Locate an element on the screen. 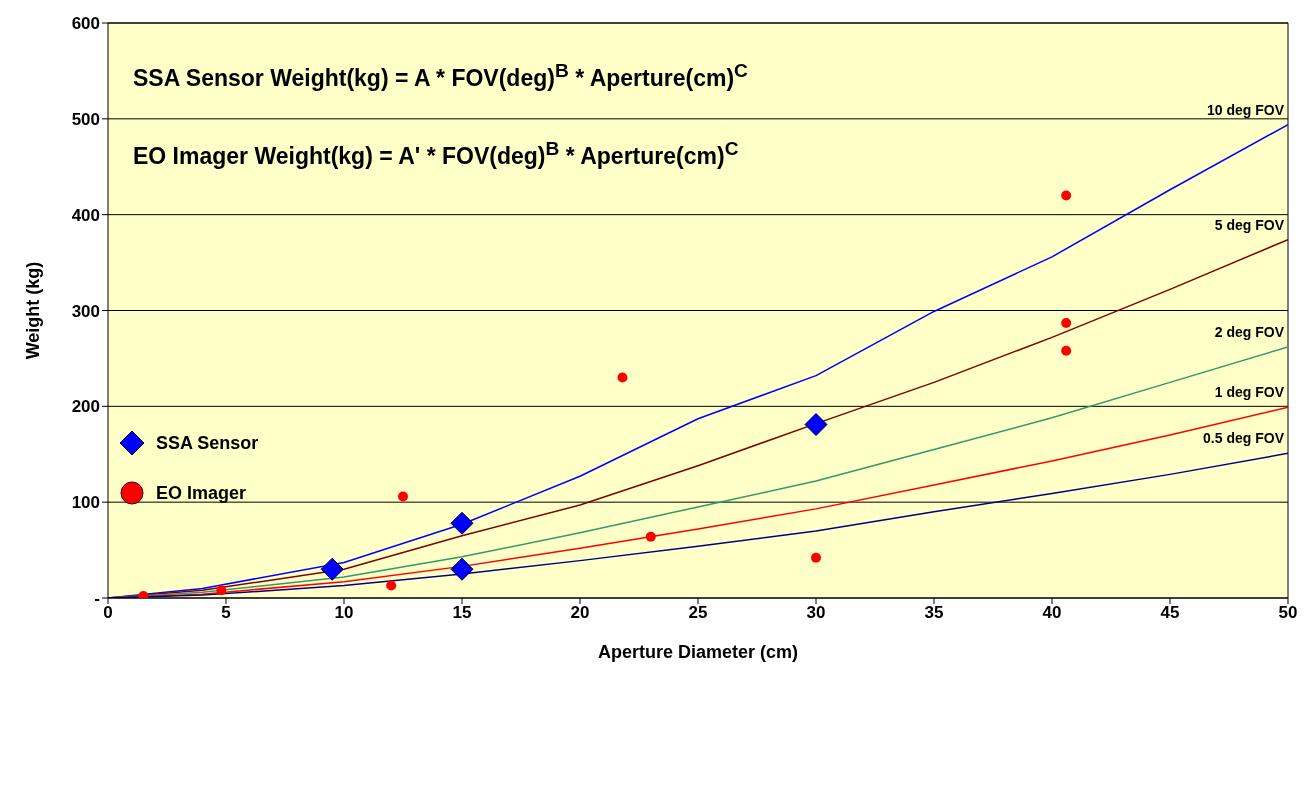  legend-label: SSA Sensor is located at coordinates (207, 443).